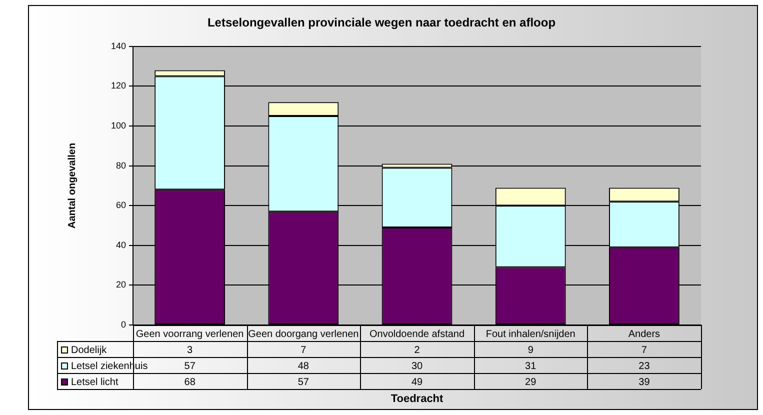 The width and height of the screenshot is (763, 415). I want to click on data-label: 2, so click(417, 350).